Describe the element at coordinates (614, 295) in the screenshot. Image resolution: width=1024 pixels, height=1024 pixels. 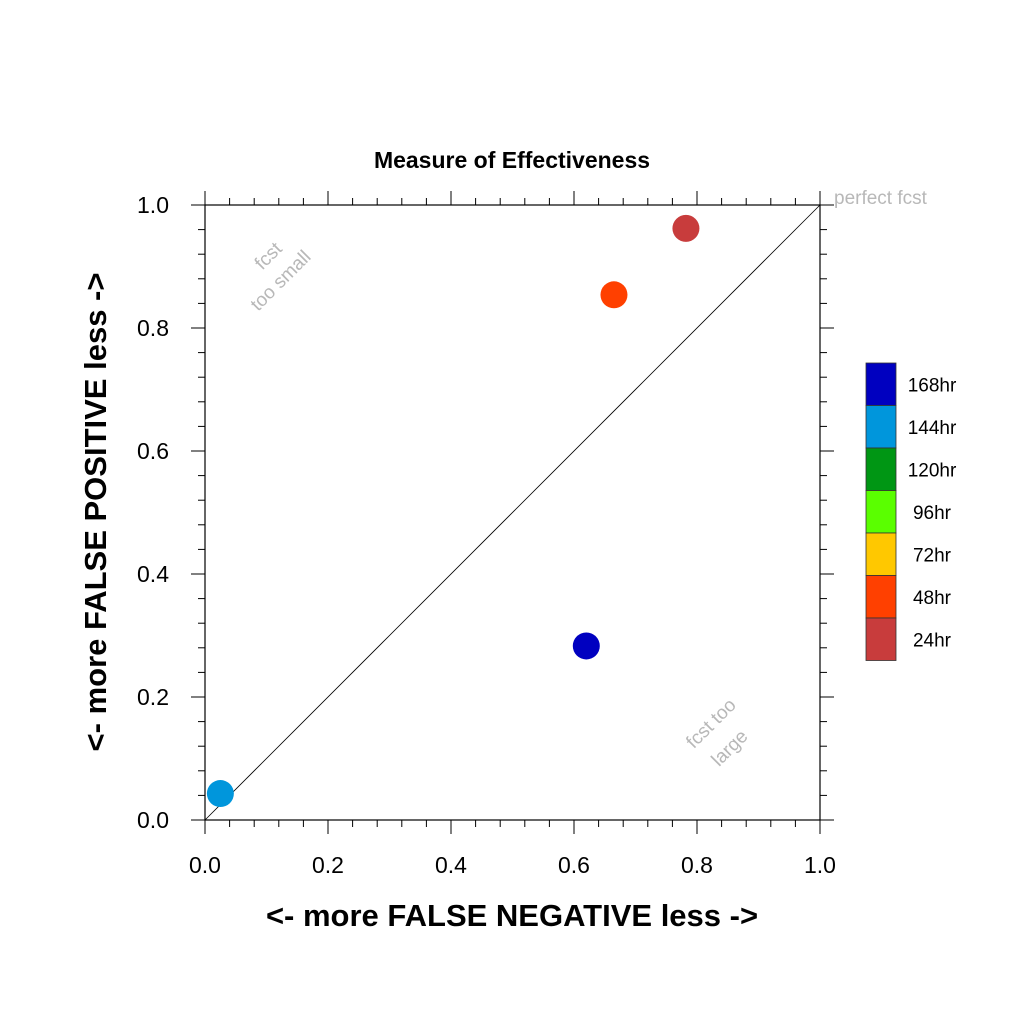
I see `data-point-48hr` at that location.